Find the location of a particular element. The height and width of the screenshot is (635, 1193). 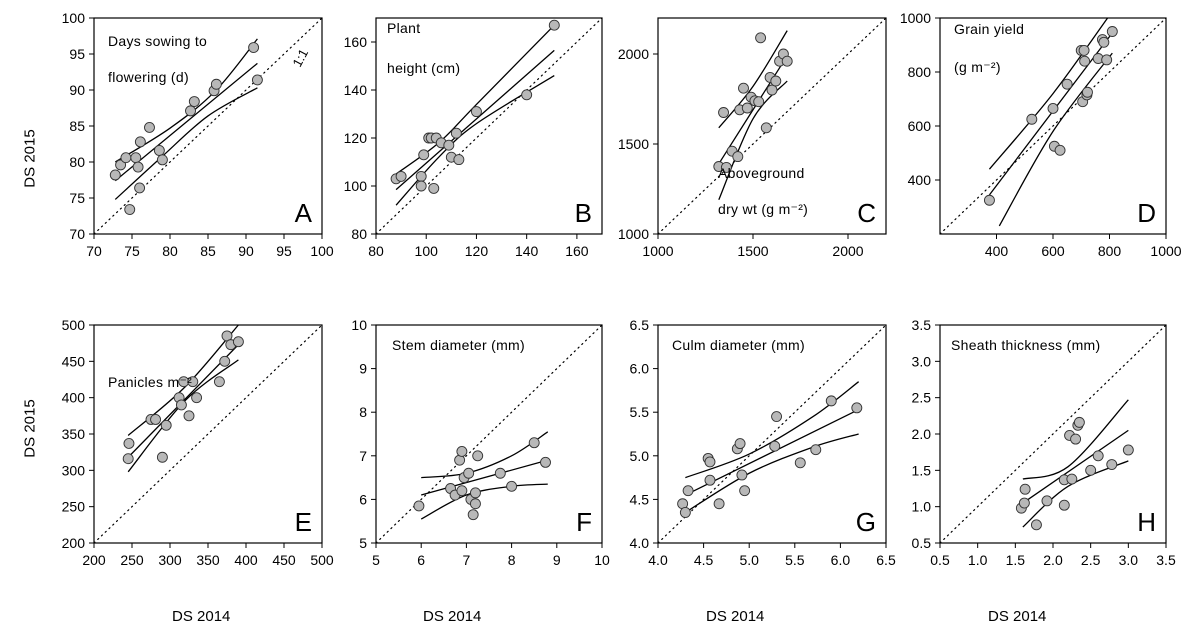

x-axis-label-column-3: DS 2014 is located at coordinates (735, 616).